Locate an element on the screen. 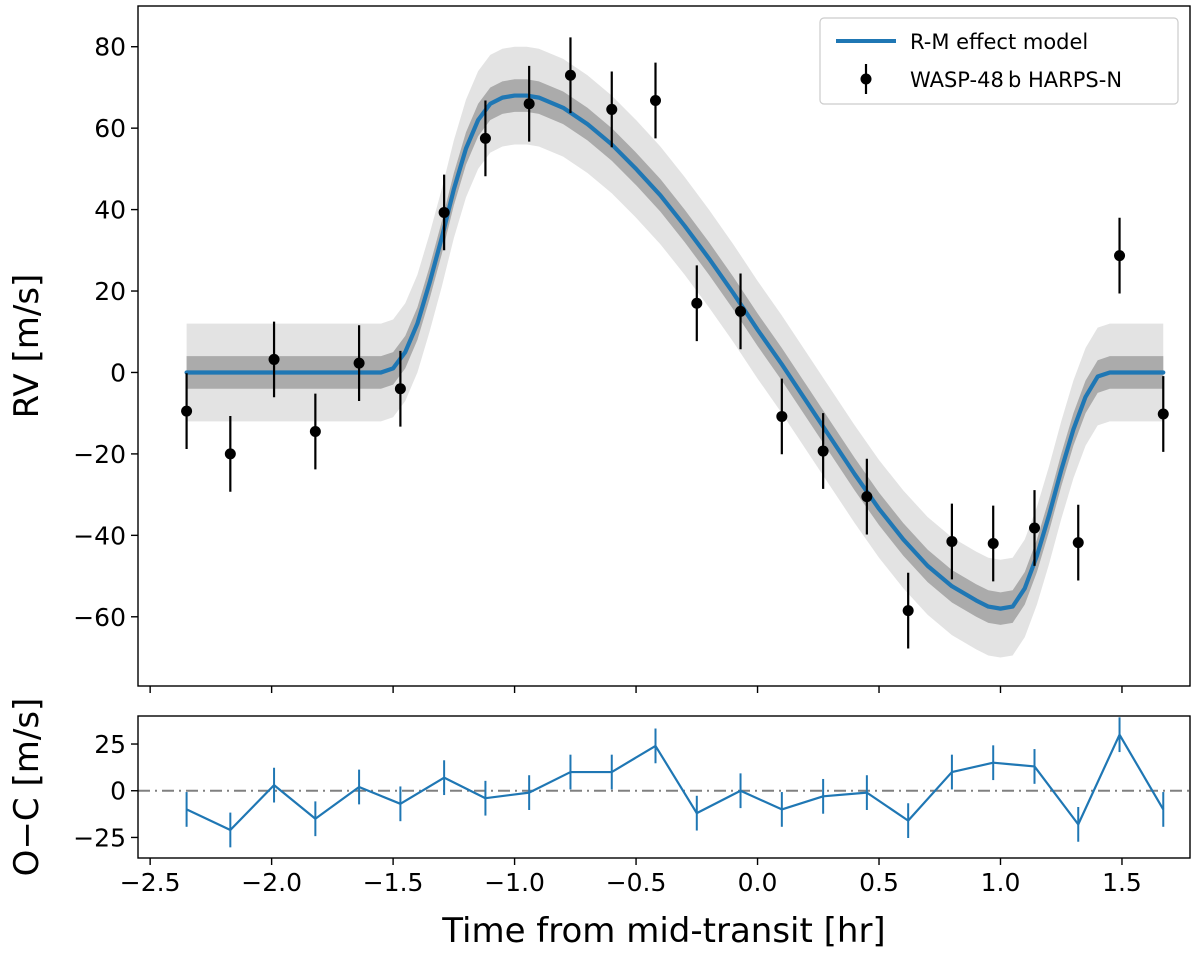  x-tick-label: 1.5 is located at coordinates (1122, 882).